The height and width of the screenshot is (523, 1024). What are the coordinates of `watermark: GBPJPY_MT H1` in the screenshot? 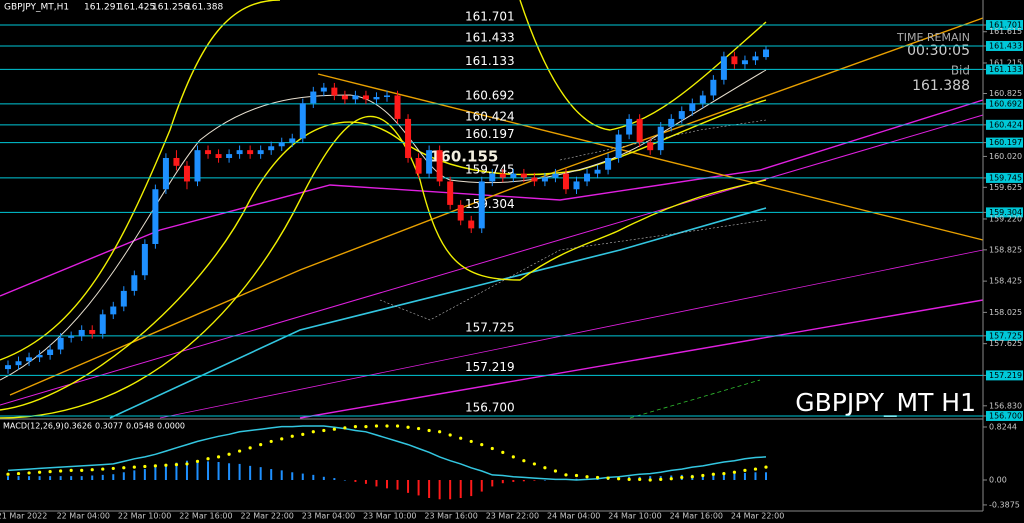 It's located at (885, 402).